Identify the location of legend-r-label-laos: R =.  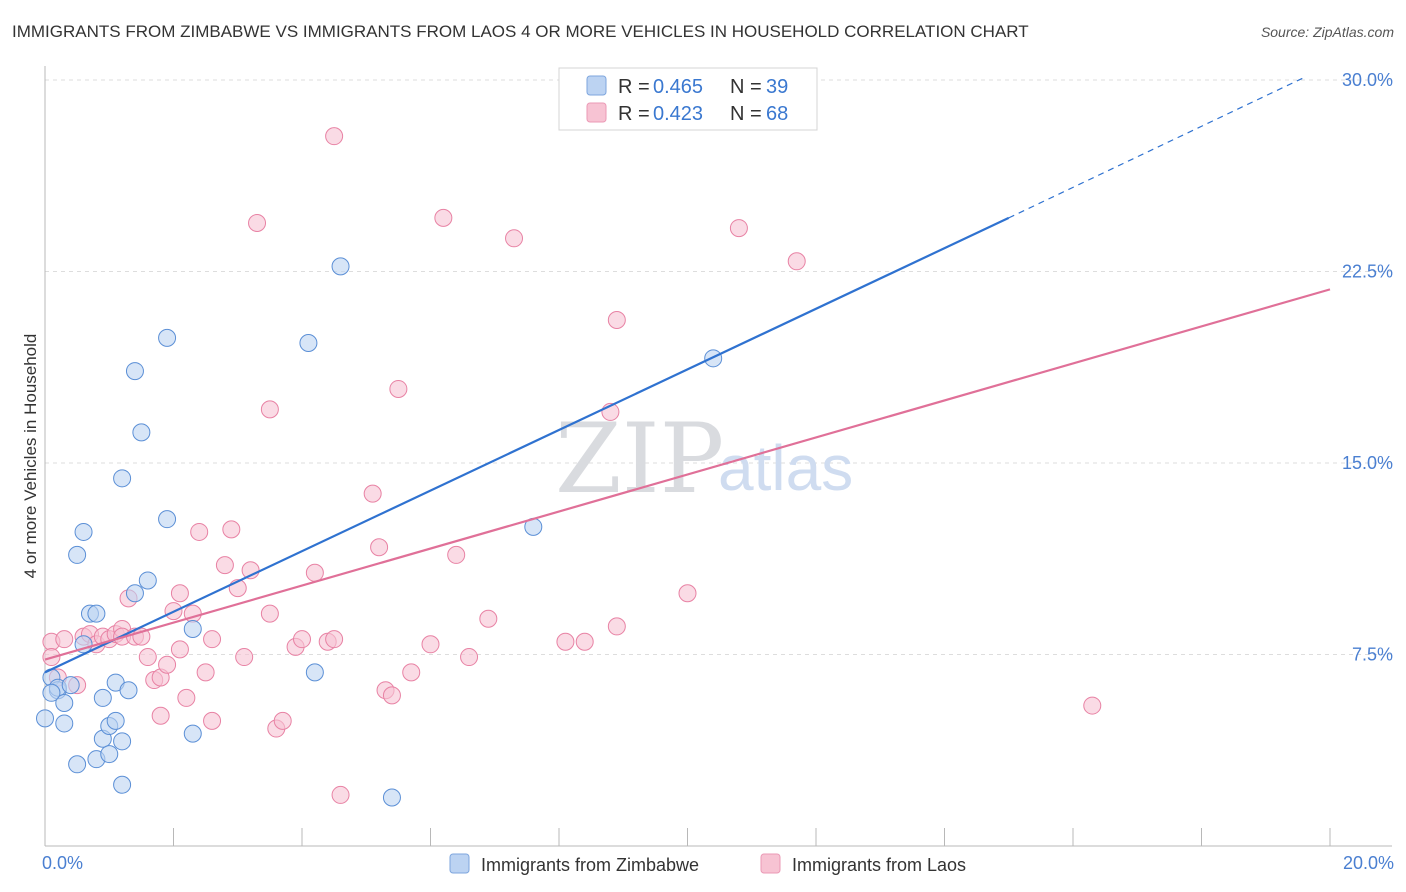
(634, 114).